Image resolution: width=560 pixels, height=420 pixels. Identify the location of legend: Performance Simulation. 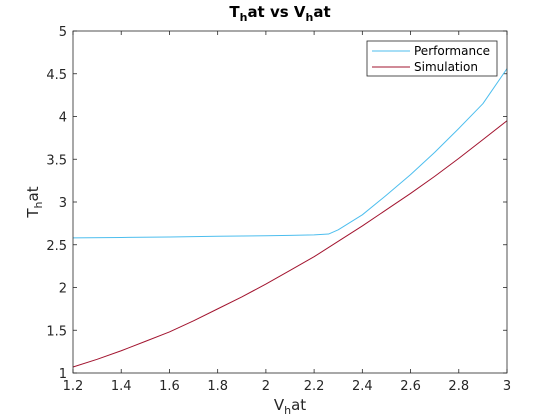
(432, 58).